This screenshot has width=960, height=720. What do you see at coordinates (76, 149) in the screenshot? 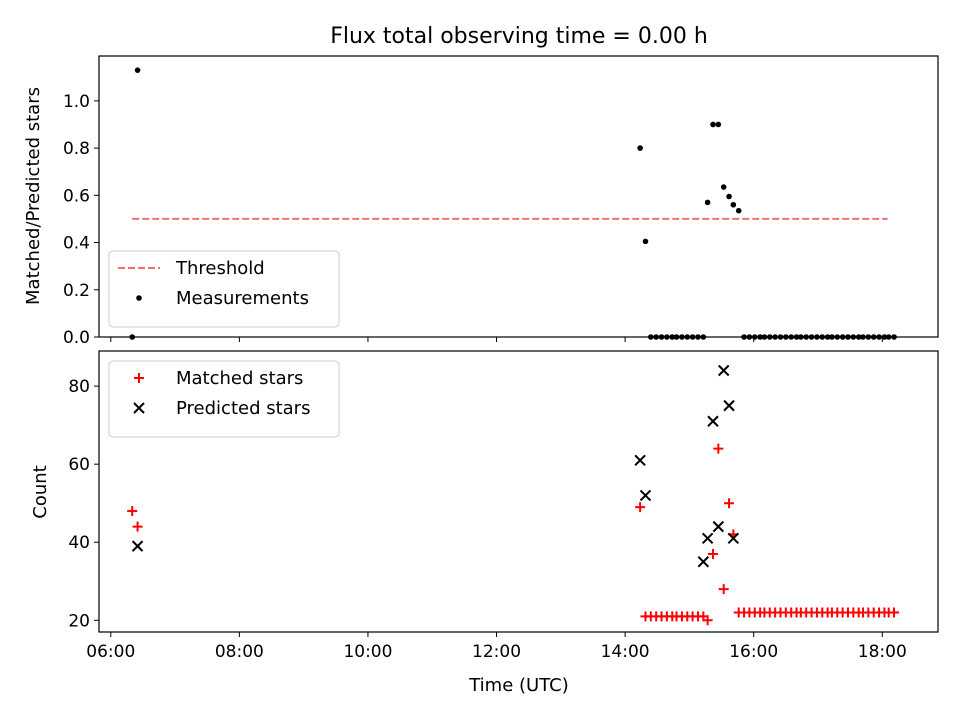
I see `y-tick-label: 0.8` at bounding box center [76, 149].